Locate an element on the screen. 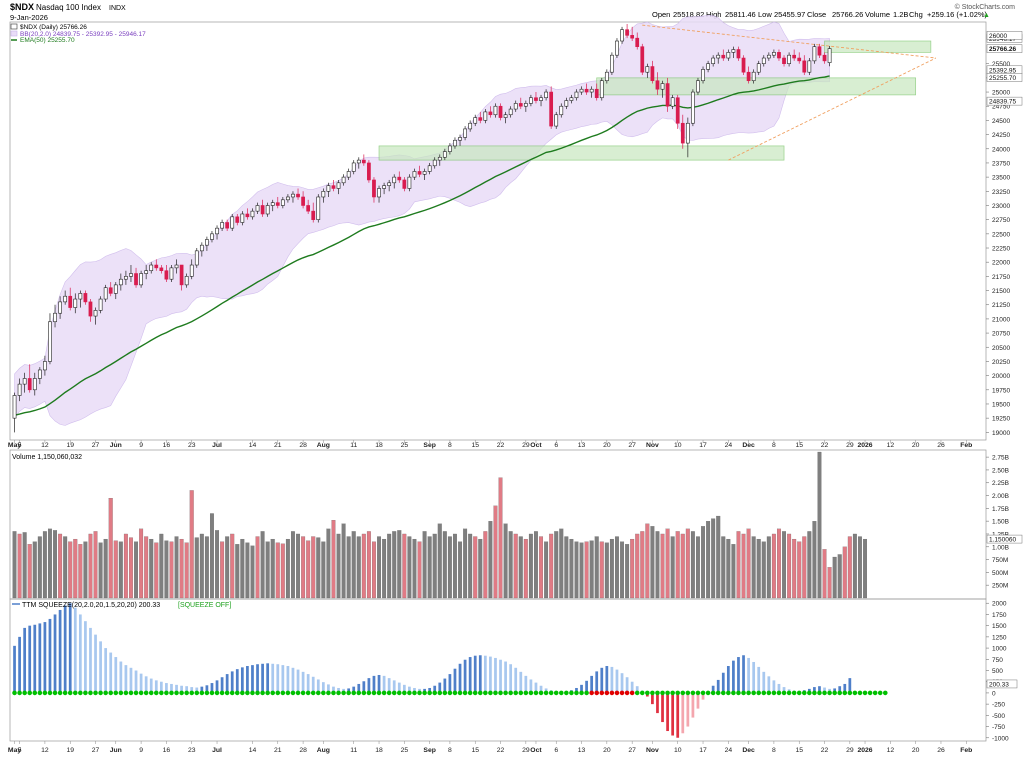 The height and width of the screenshot is (757, 1024). volume-tick-label: 250M is located at coordinates (1000, 586).